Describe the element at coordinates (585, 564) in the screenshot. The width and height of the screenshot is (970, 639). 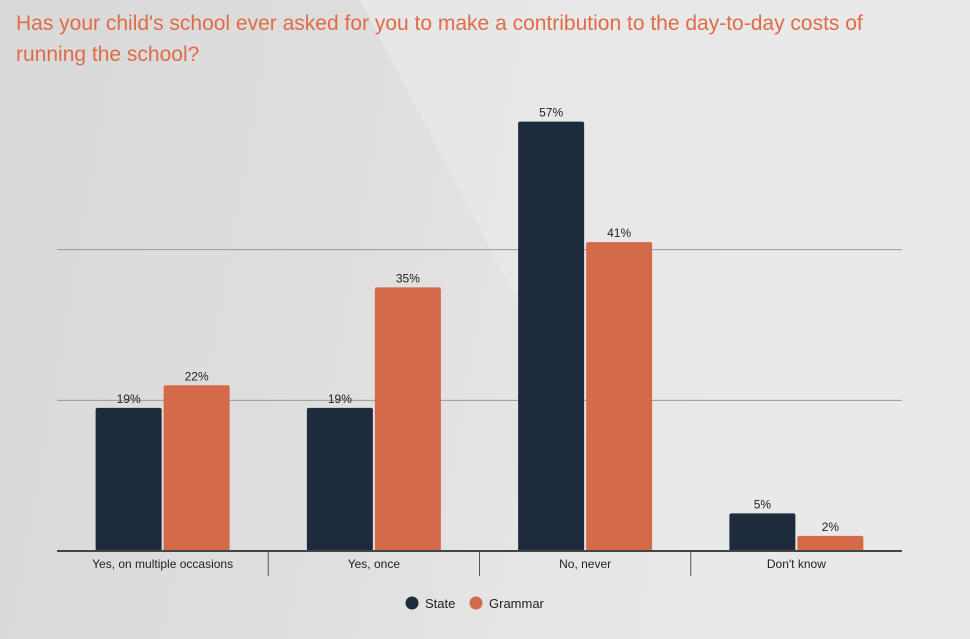
I see `x-tick-label: No, never` at that location.